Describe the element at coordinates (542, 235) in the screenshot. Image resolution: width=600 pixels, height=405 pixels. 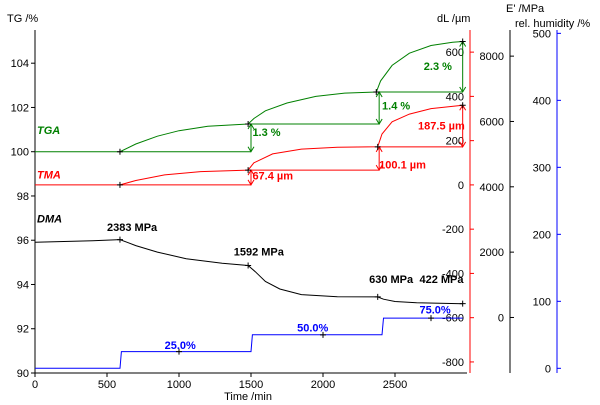
I see `humidity-tick-label: 200` at that location.